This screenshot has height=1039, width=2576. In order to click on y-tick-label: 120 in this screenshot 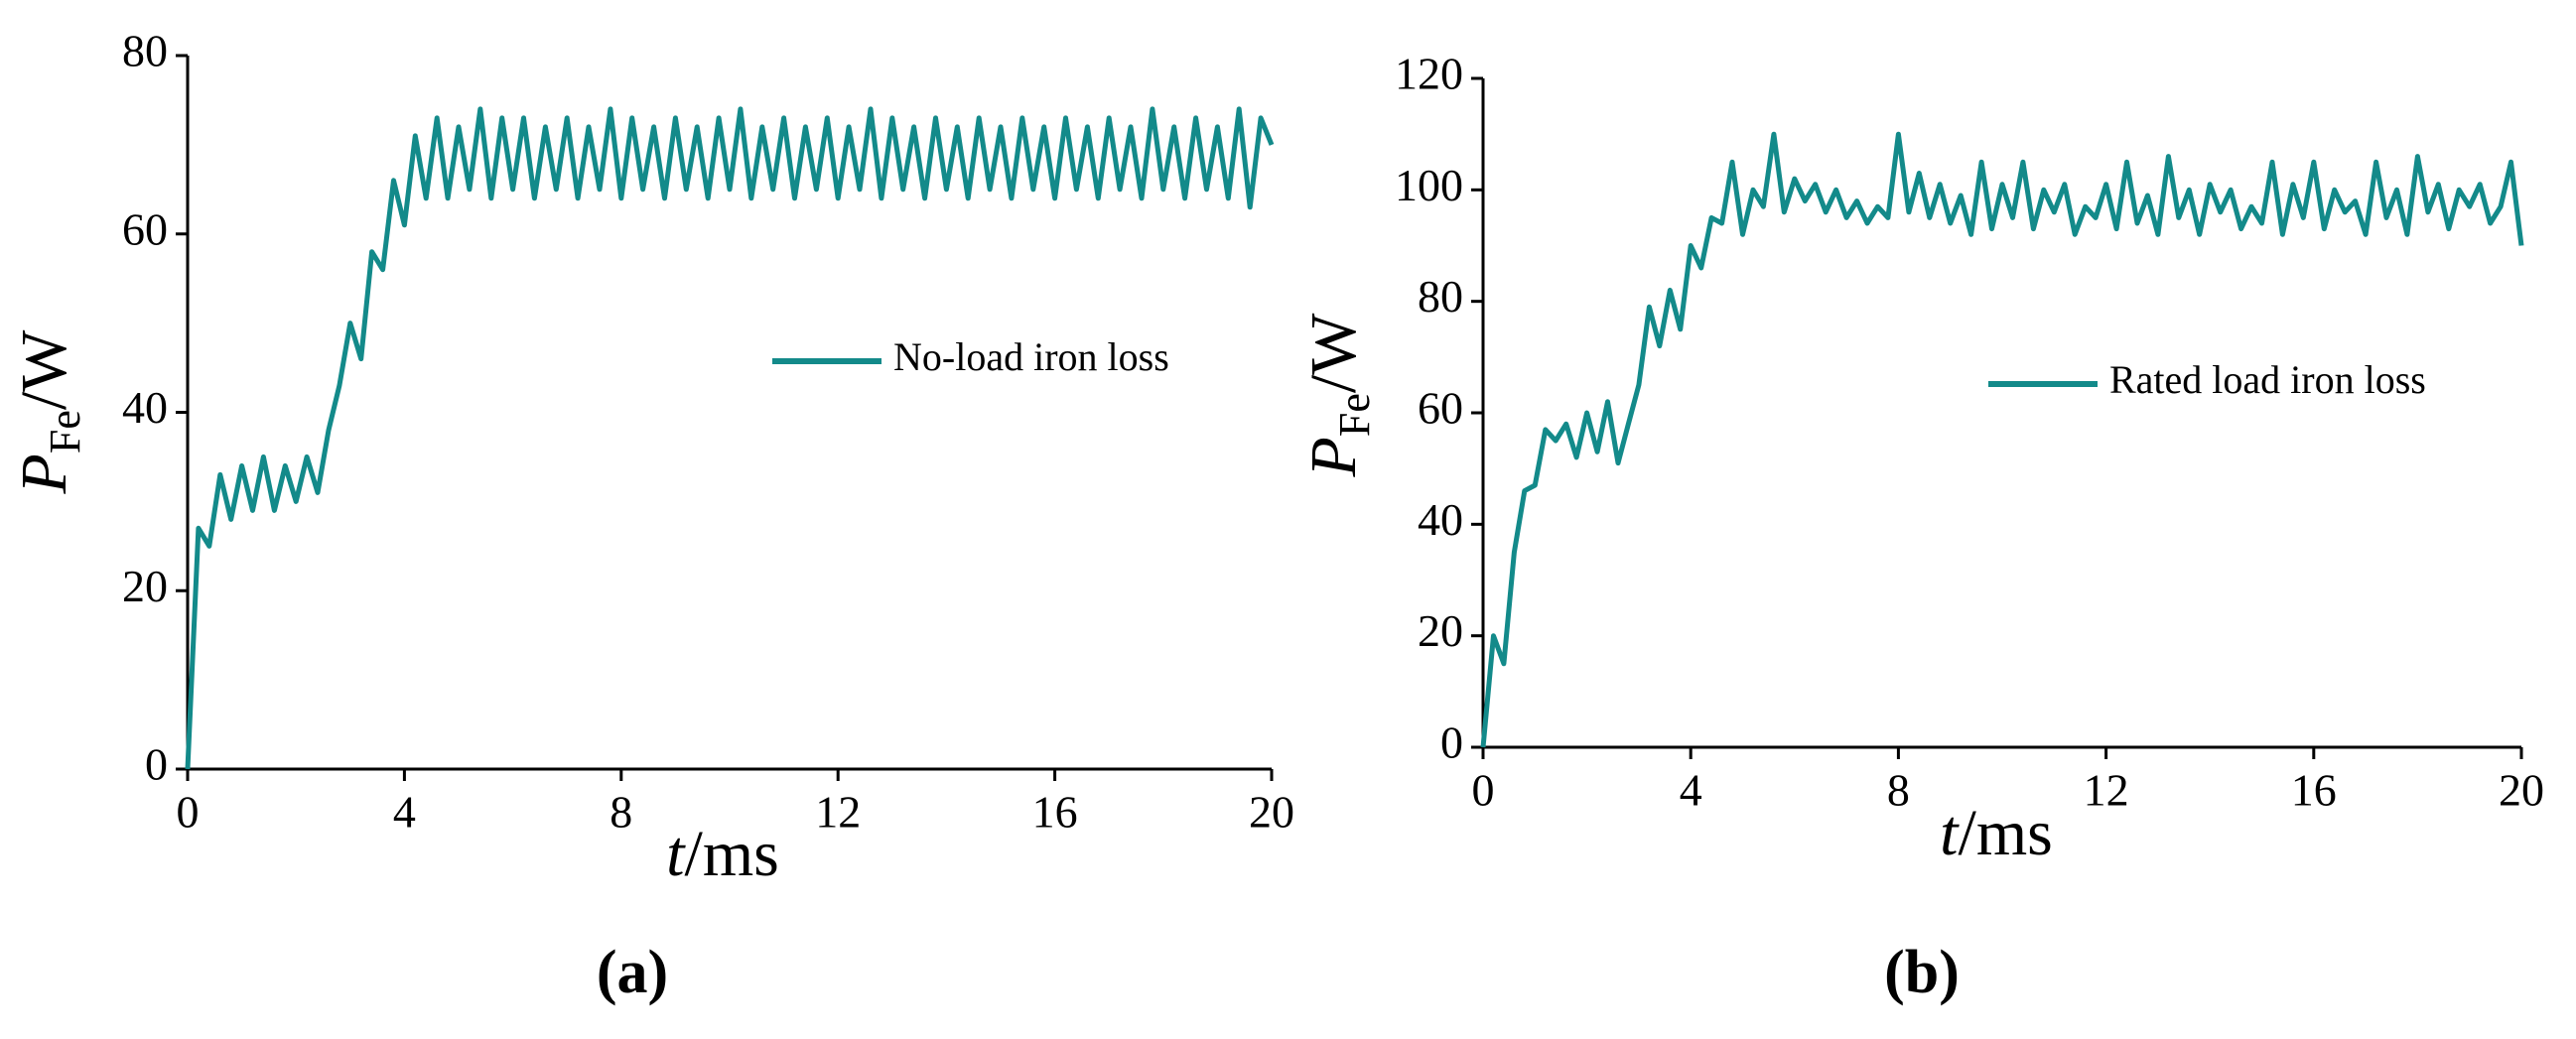, I will do `click(1429, 74)`.